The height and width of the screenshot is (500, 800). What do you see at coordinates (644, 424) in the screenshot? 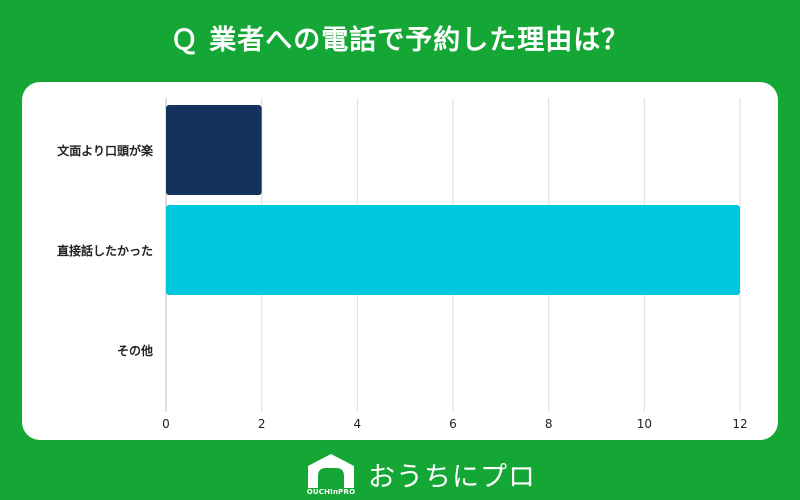
I see `x-tick-label: 10` at bounding box center [644, 424].